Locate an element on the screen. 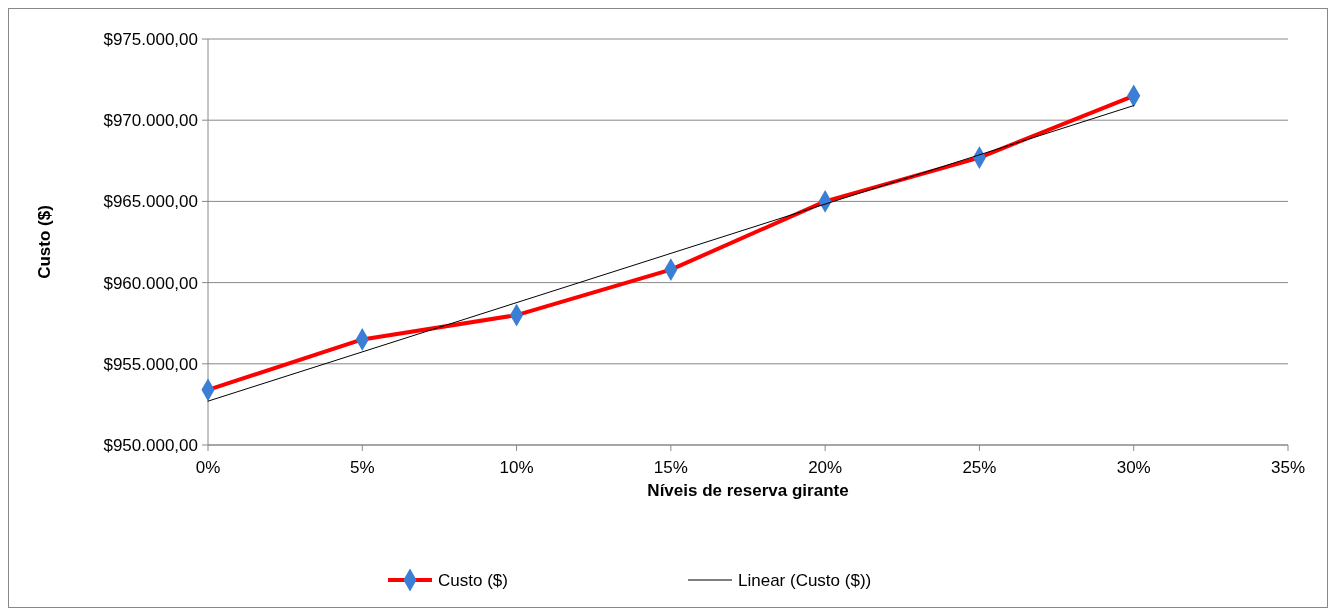 This screenshot has height=615, width=1336. x-tick-label: 35% is located at coordinates (1288, 467).